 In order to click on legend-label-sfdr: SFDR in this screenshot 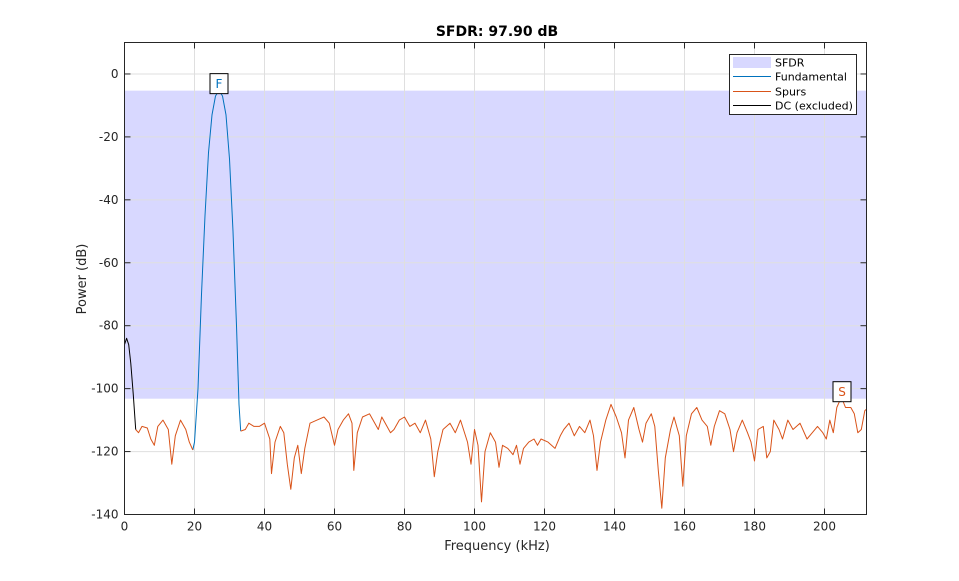, I will do `click(790, 63)`.